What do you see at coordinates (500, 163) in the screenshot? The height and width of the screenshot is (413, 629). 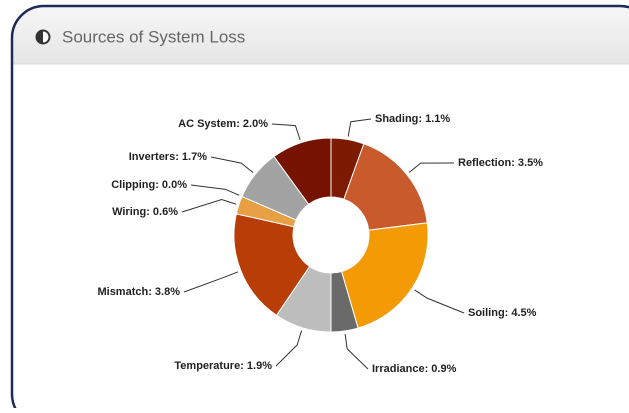 I see `data-label: Reflection: 3.5%` at bounding box center [500, 163].